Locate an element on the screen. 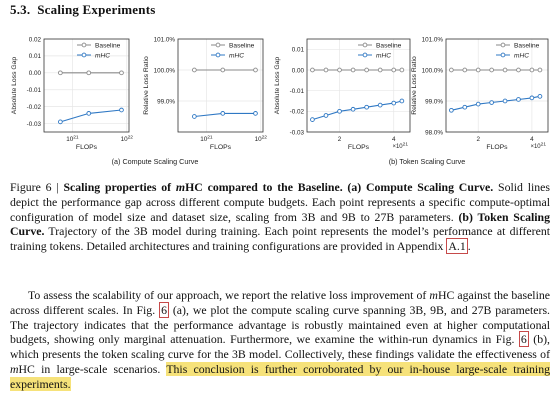 The width and height of the screenshot is (559, 420). b-right-x-multiplier: ×10²¹ is located at coordinates (538, 146).